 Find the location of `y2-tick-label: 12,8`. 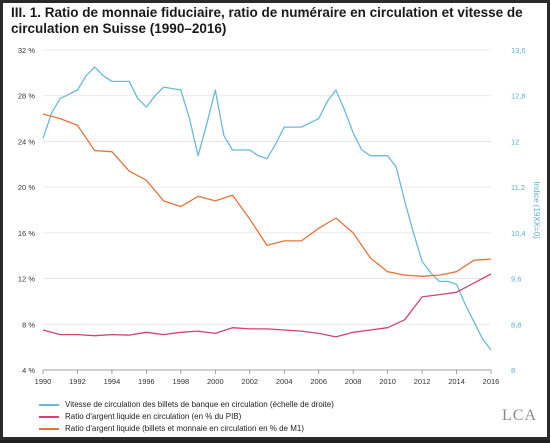

y2-tick-label: 12,8 is located at coordinates (518, 96).